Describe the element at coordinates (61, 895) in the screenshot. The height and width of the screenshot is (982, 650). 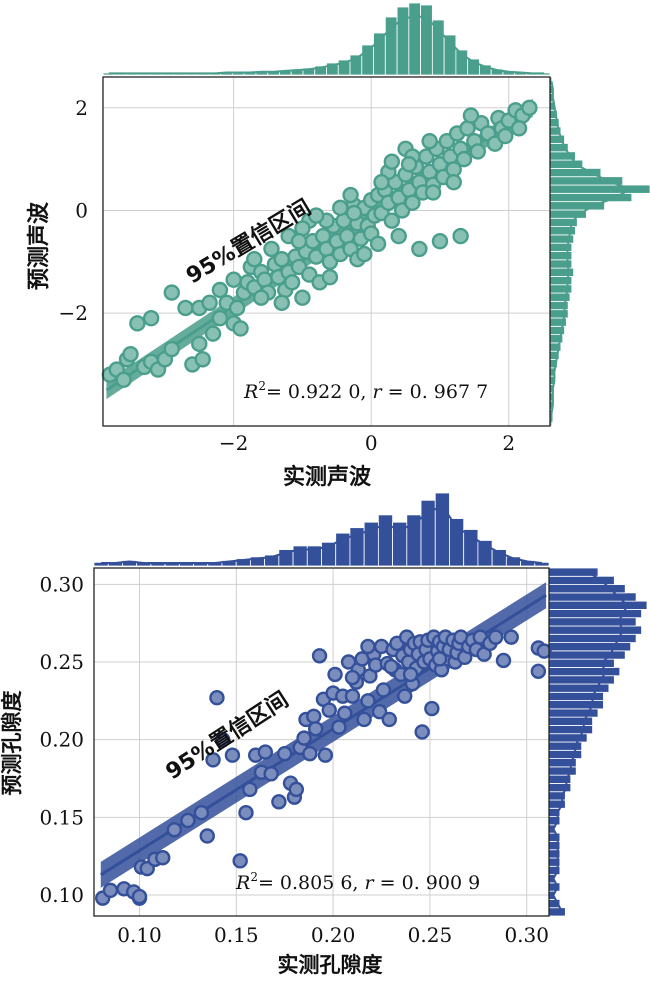
I see `y-tick-label: 0.10` at that location.